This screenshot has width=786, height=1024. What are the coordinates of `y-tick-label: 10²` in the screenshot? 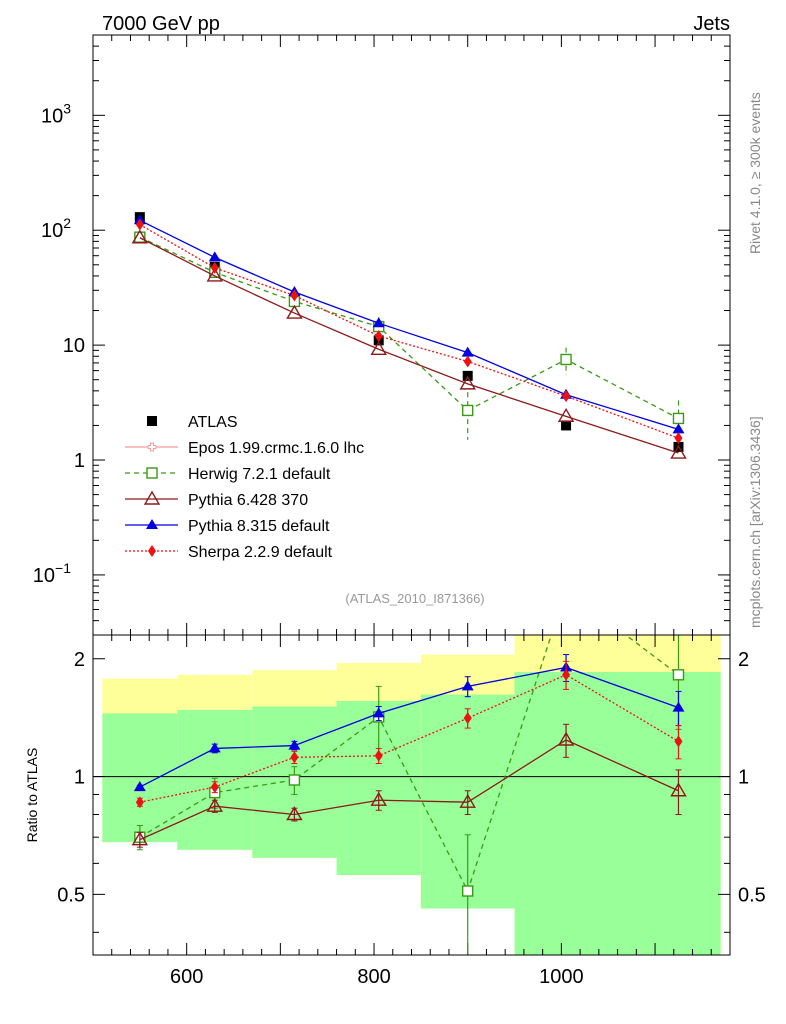 It's located at (56, 228).